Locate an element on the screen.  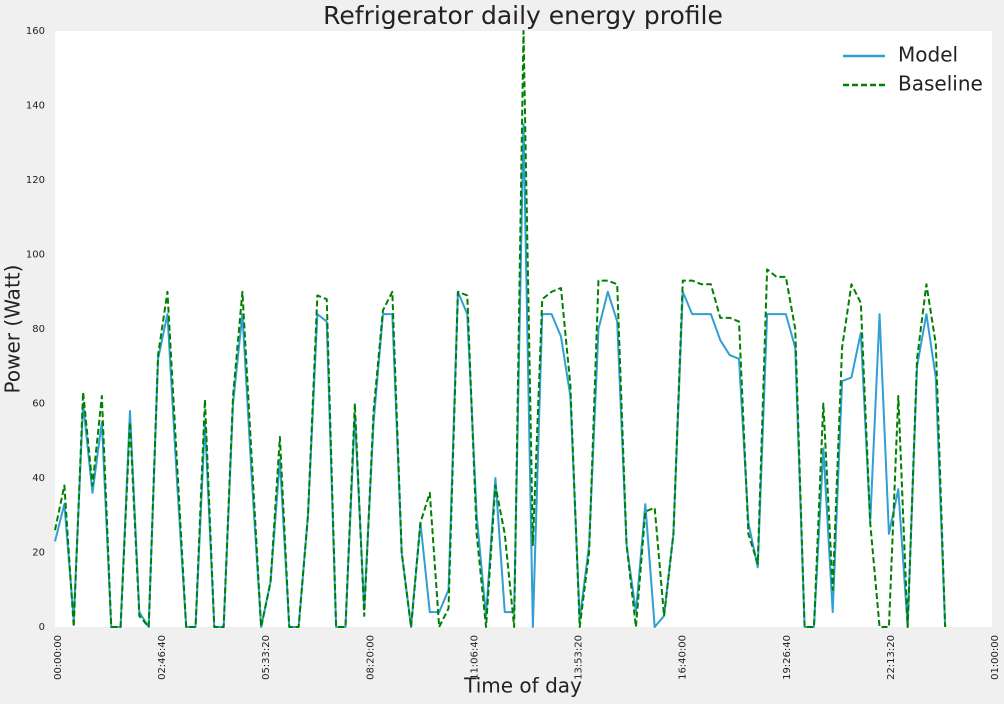
y-axis-label: Power (Watt) is located at coordinates (13, 329).